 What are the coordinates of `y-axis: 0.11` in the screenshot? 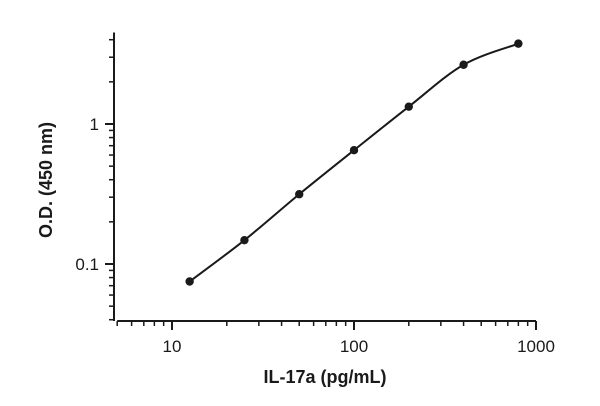 It's located at (95, 176).